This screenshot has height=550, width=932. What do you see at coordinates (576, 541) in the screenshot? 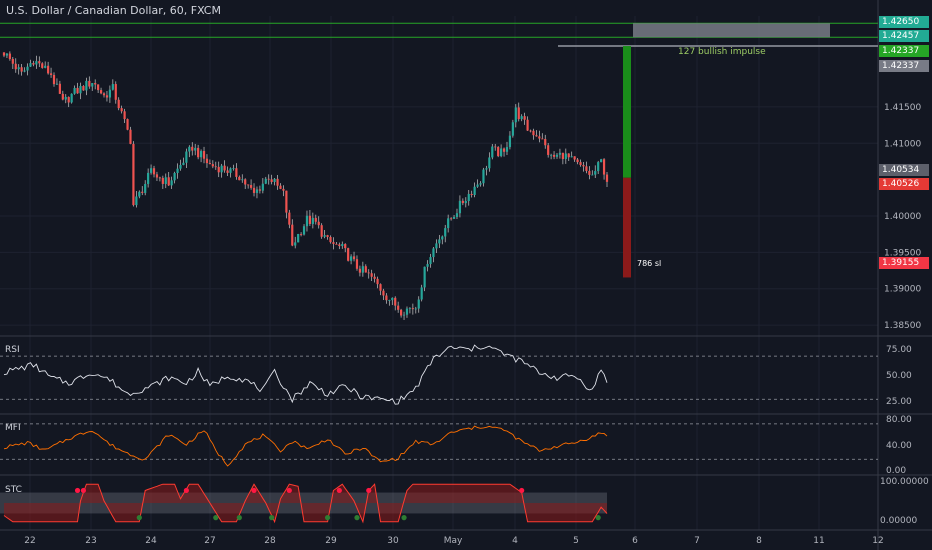
I see `x-tick-label: 5` at bounding box center [576, 541].